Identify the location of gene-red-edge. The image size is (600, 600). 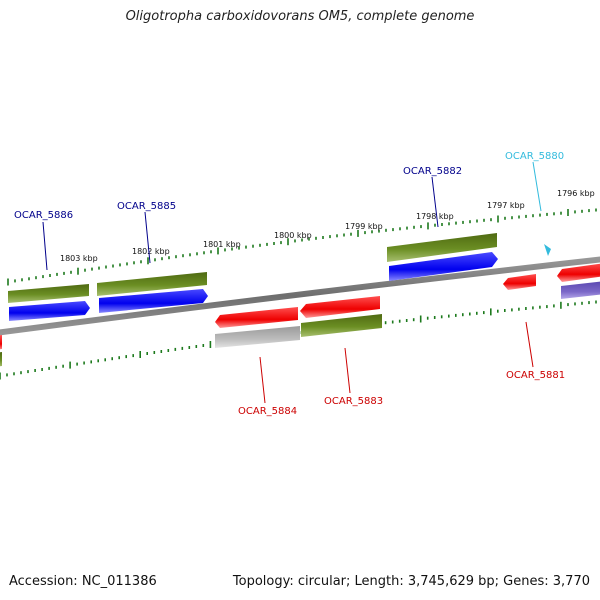
(1, 342).